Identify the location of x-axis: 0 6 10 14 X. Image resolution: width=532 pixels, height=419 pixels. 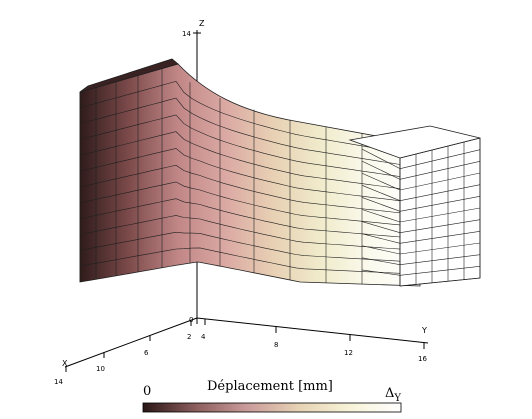
(126, 351).